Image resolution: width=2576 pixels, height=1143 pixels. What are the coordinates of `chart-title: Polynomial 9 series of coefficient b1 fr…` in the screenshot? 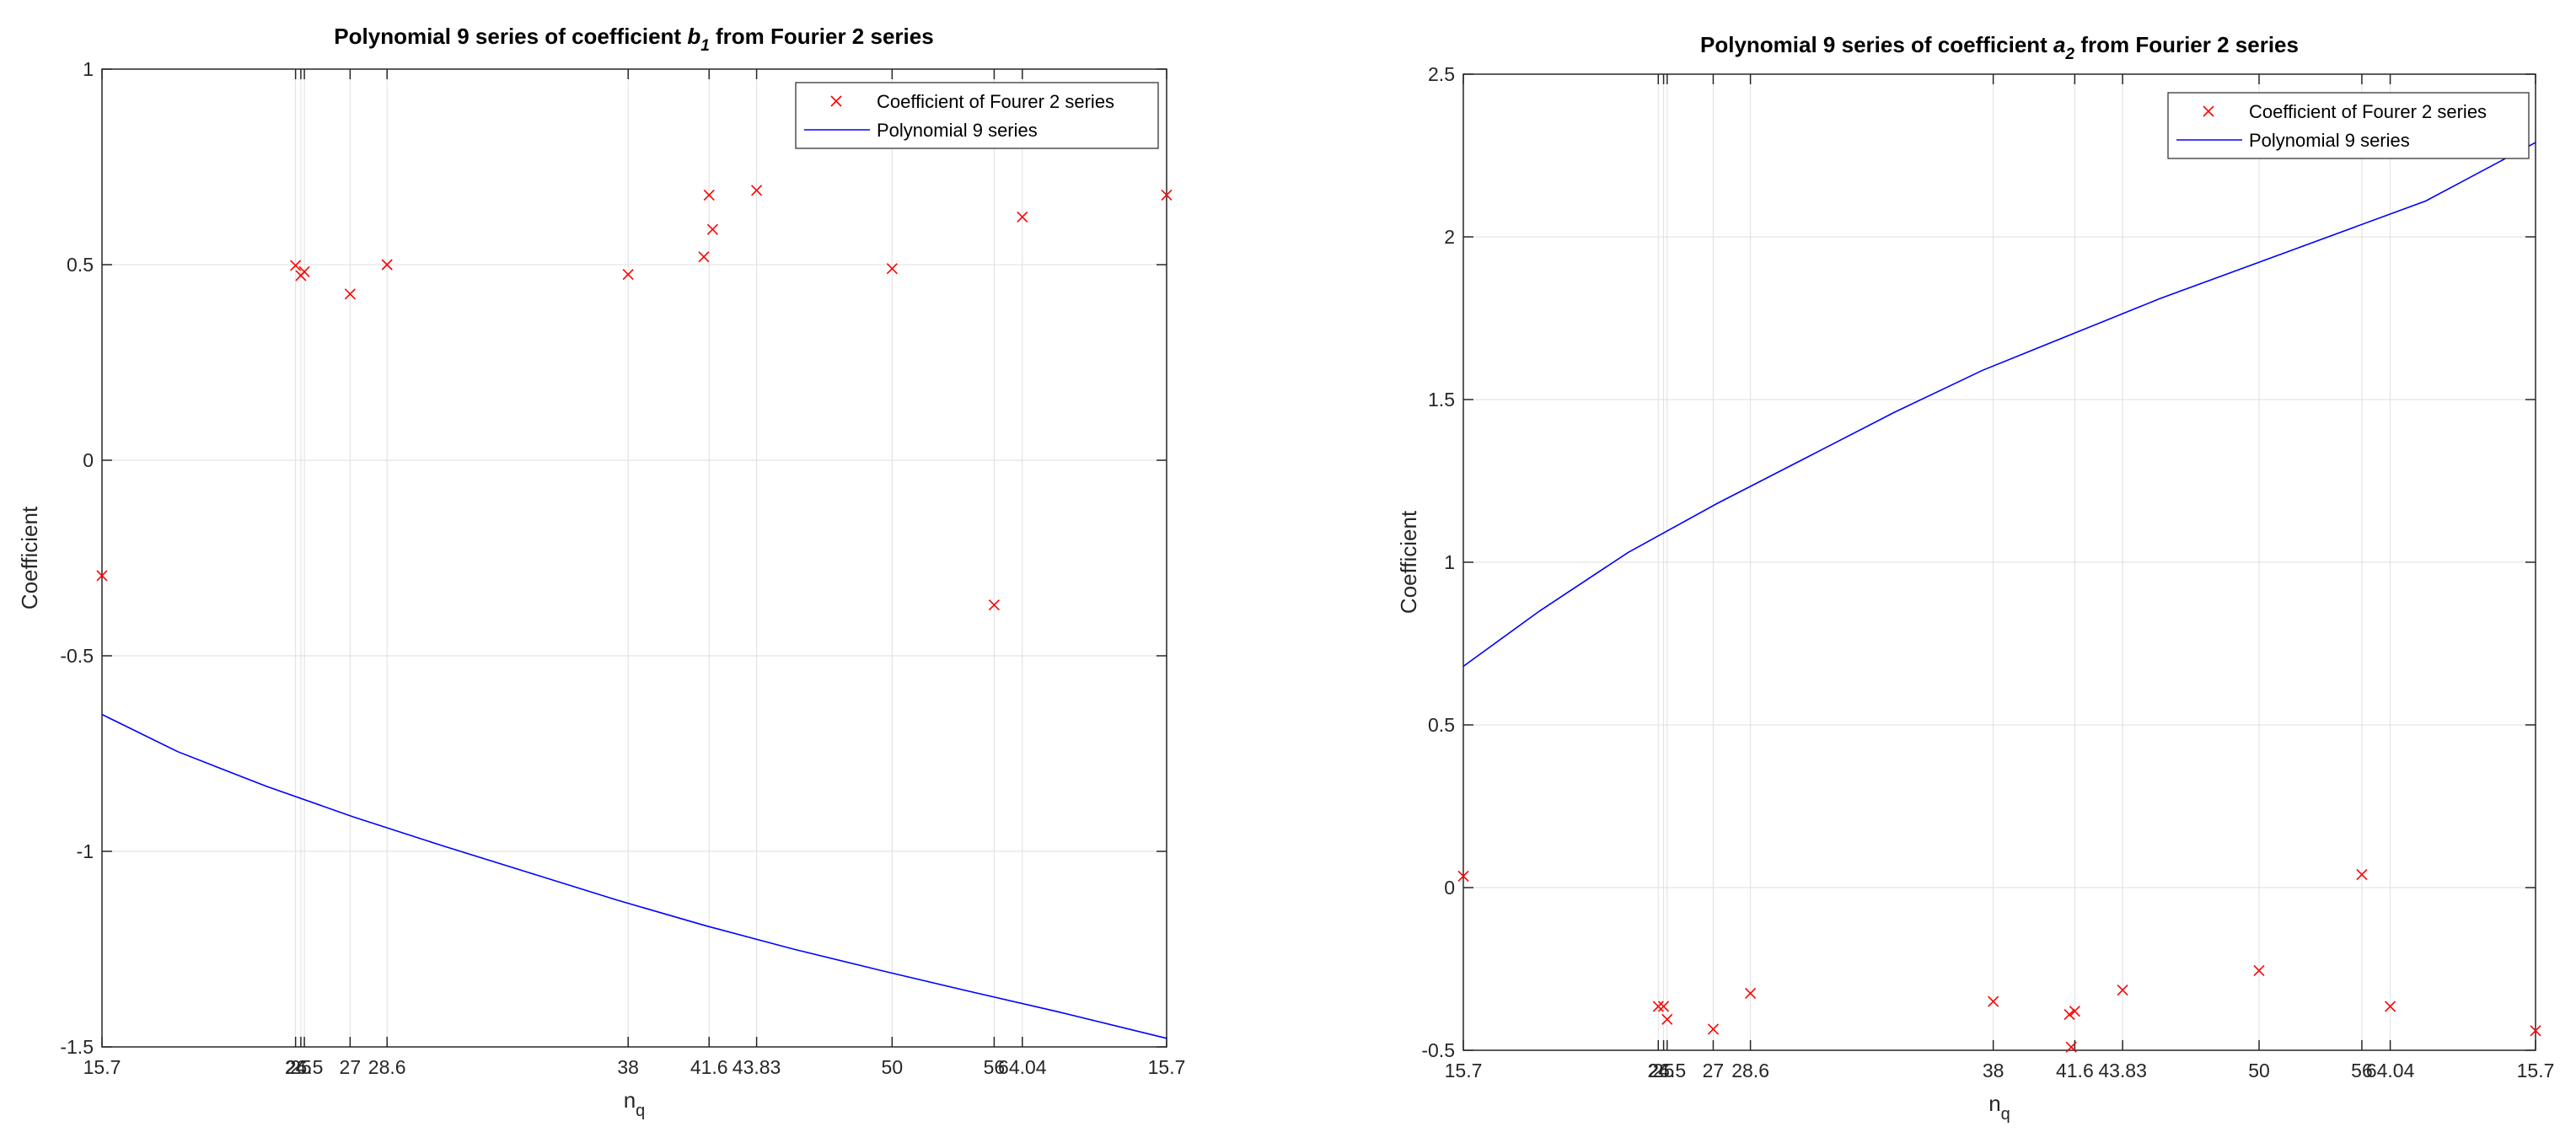 It's located at (633, 40).